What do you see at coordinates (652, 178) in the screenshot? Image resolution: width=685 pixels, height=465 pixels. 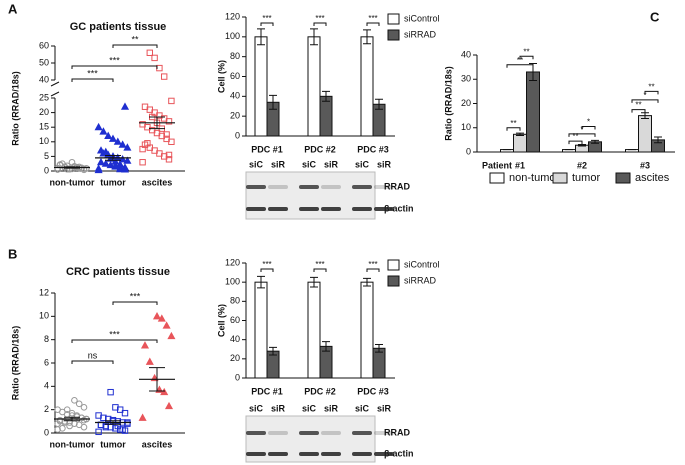 I see `legend-label: ascites` at bounding box center [652, 178].